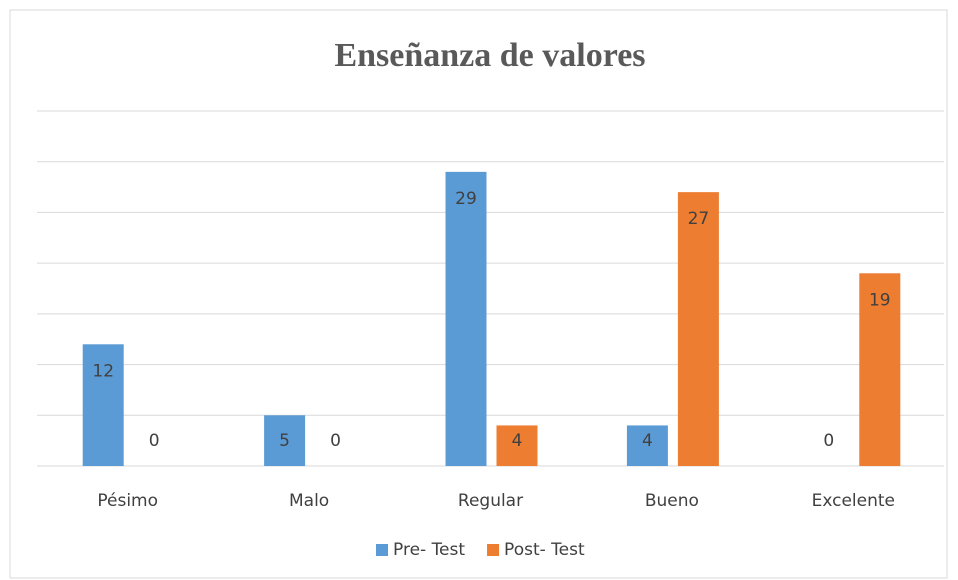 The width and height of the screenshot is (958, 580). Describe the element at coordinates (490, 501) in the screenshot. I see `x-tick-label: Regular` at that location.